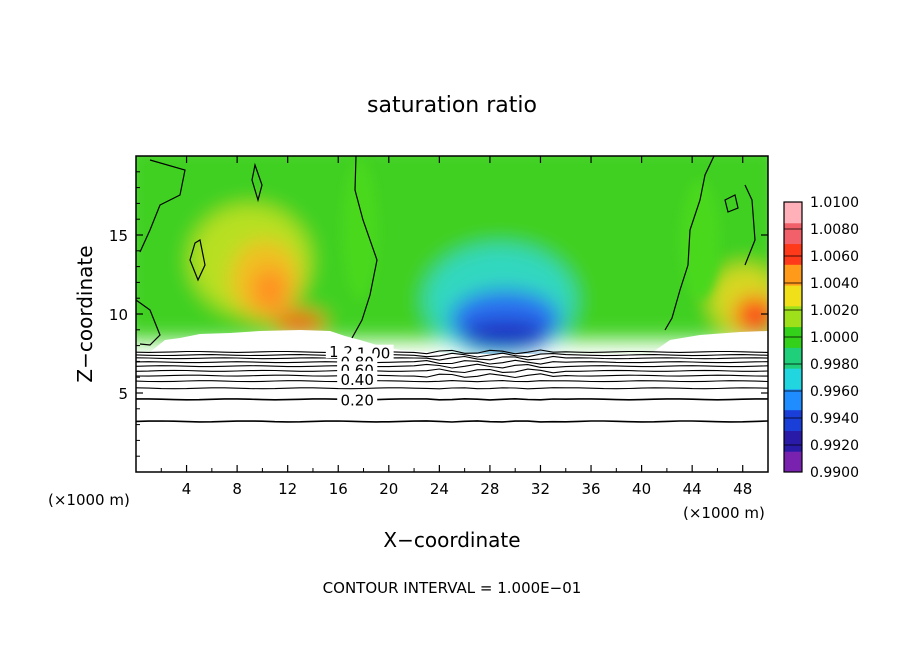 The height and width of the screenshot is (654, 904). What do you see at coordinates (439, 489) in the screenshot?
I see `x-tick-label: 24` at bounding box center [439, 489].